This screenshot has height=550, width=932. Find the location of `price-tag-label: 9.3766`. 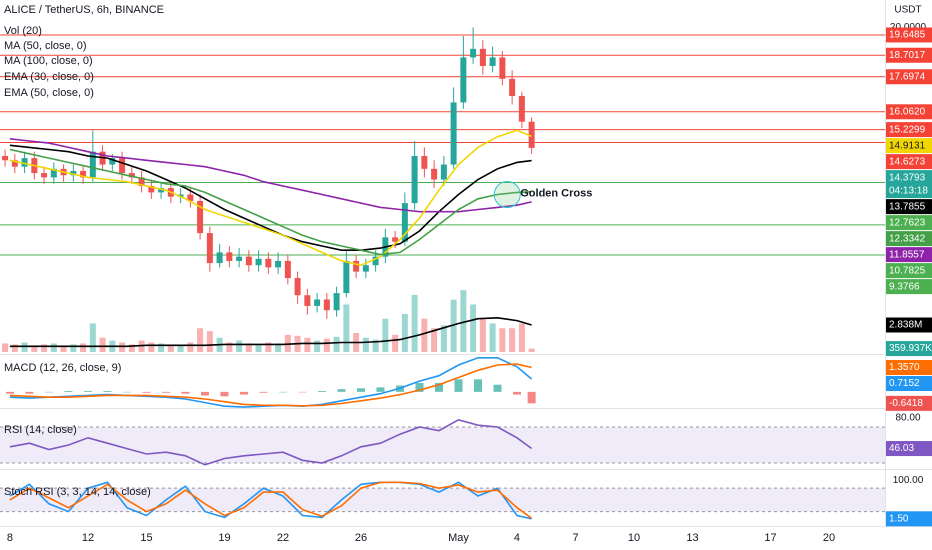

price-tag-label: 9.3766 is located at coordinates (904, 286).